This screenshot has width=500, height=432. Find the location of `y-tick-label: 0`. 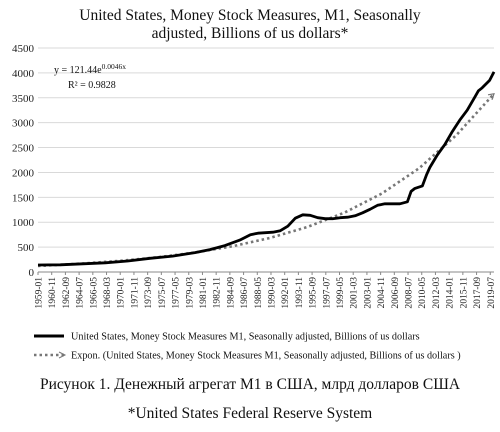

y-tick-label: 0 is located at coordinates (32, 273).